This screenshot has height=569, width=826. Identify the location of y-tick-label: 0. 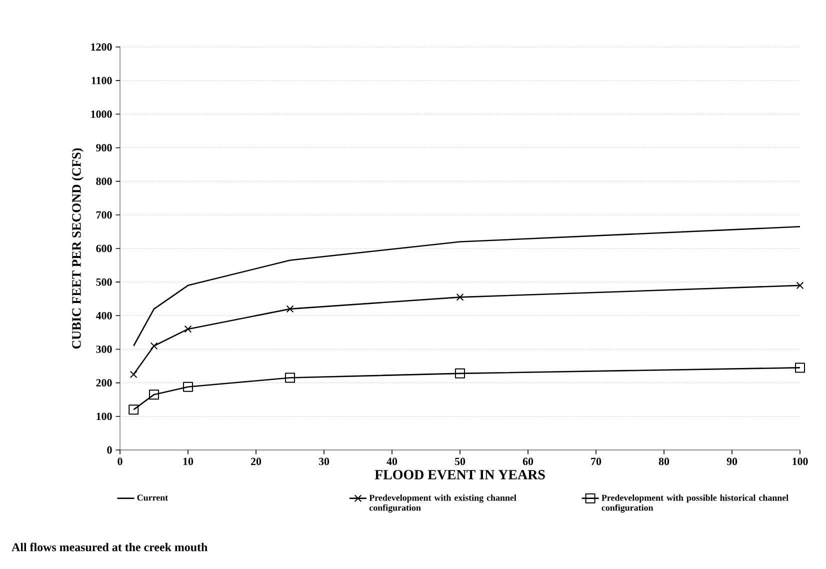
(109, 450).